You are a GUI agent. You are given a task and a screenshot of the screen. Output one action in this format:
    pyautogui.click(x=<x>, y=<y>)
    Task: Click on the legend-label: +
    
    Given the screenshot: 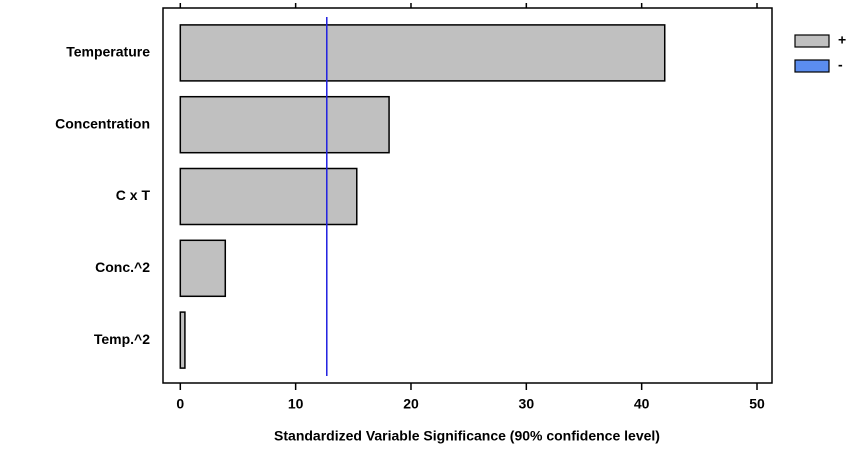 What is the action you would take?
    pyautogui.click(x=842, y=40)
    